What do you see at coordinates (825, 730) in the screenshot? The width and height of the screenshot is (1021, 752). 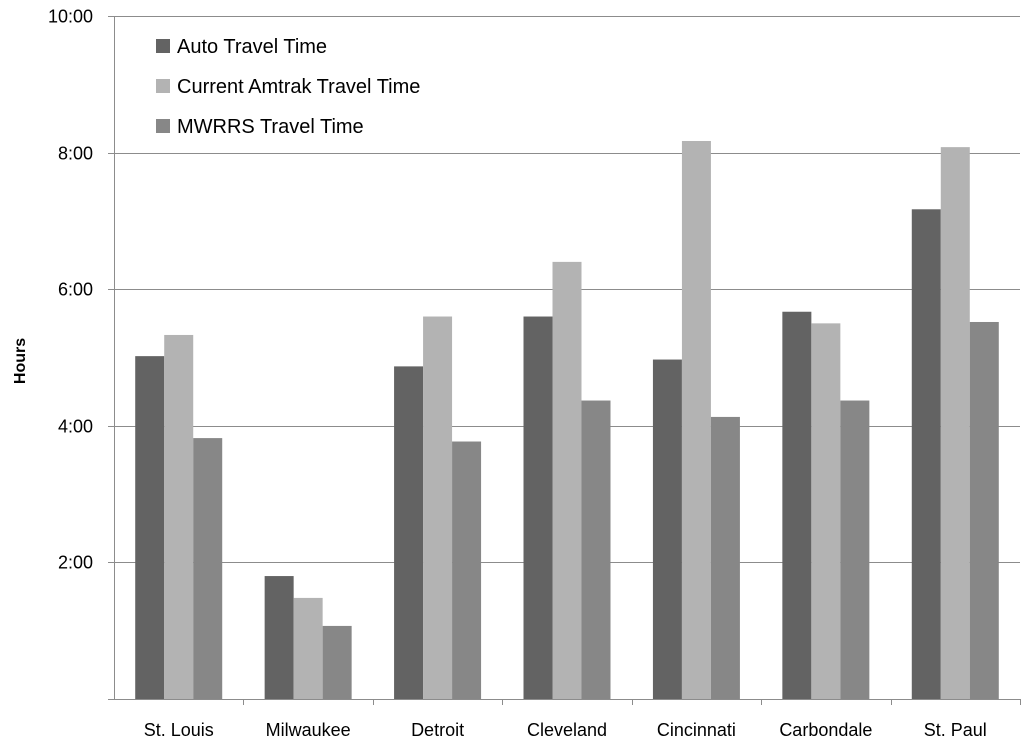 I see `x-tick-label: Carbondale` at bounding box center [825, 730].